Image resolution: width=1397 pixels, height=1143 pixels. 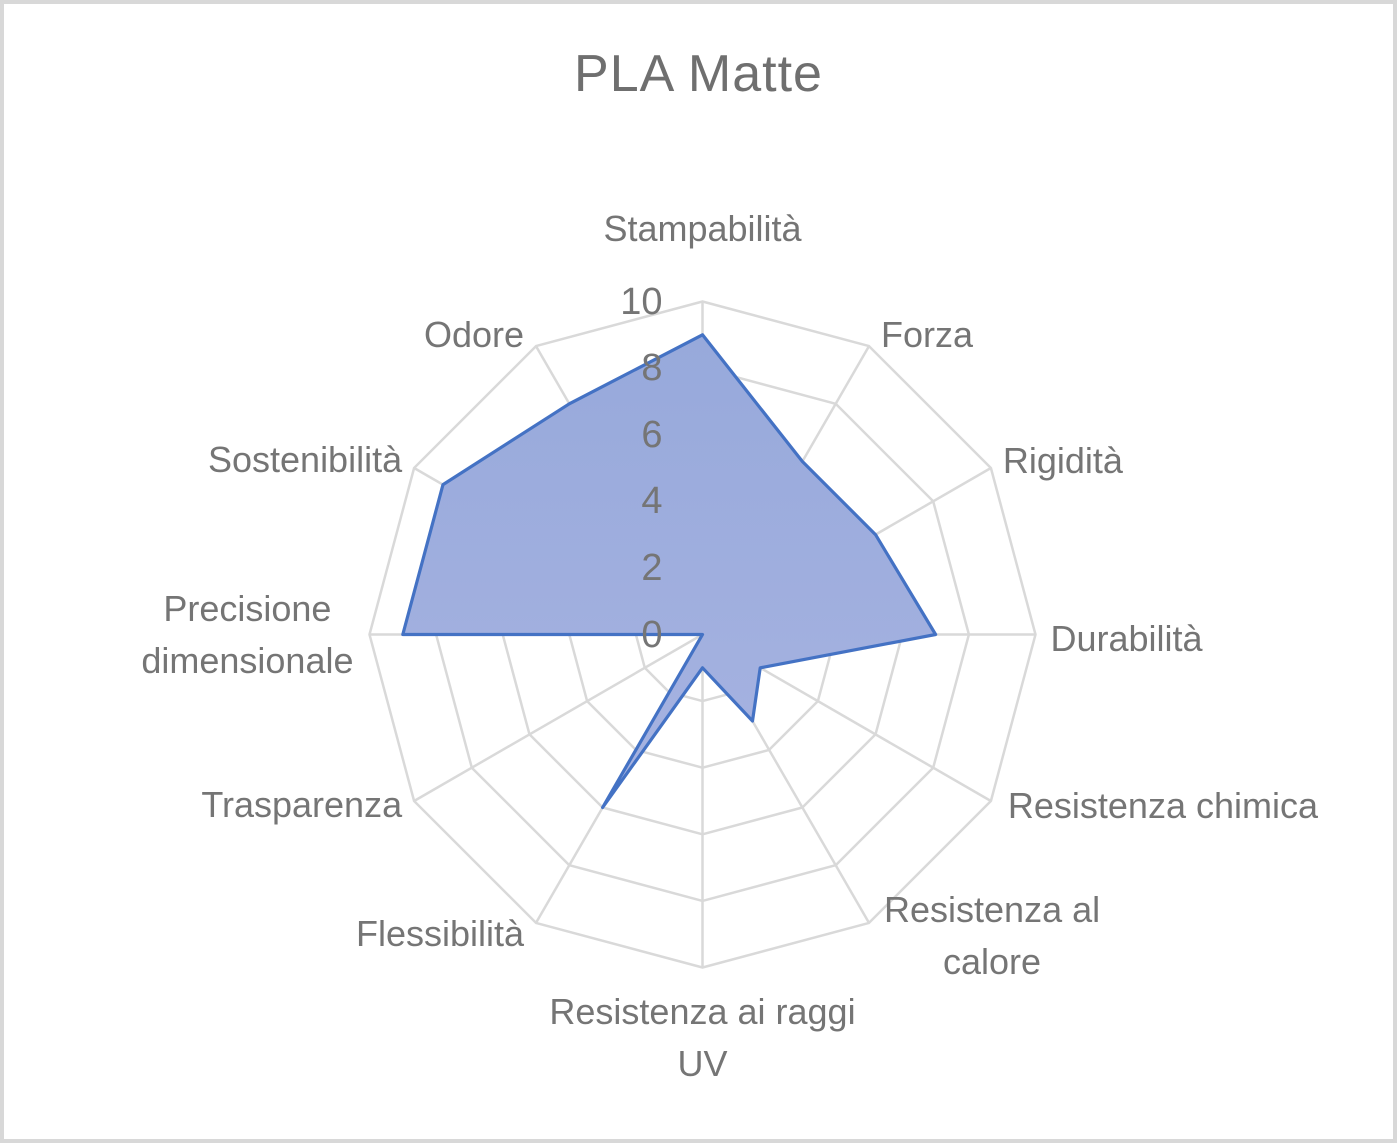 What do you see at coordinates (473, 335) in the screenshot?
I see `axis-label-odore: Odore` at bounding box center [473, 335].